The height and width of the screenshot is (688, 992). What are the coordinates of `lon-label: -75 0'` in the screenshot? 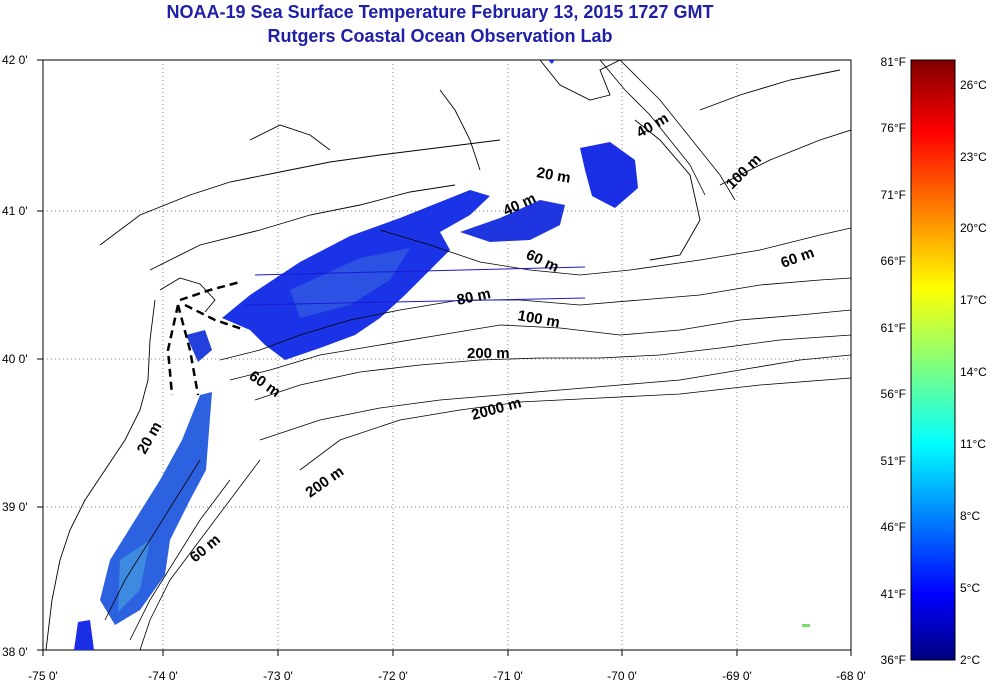 It's located at (43, 676).